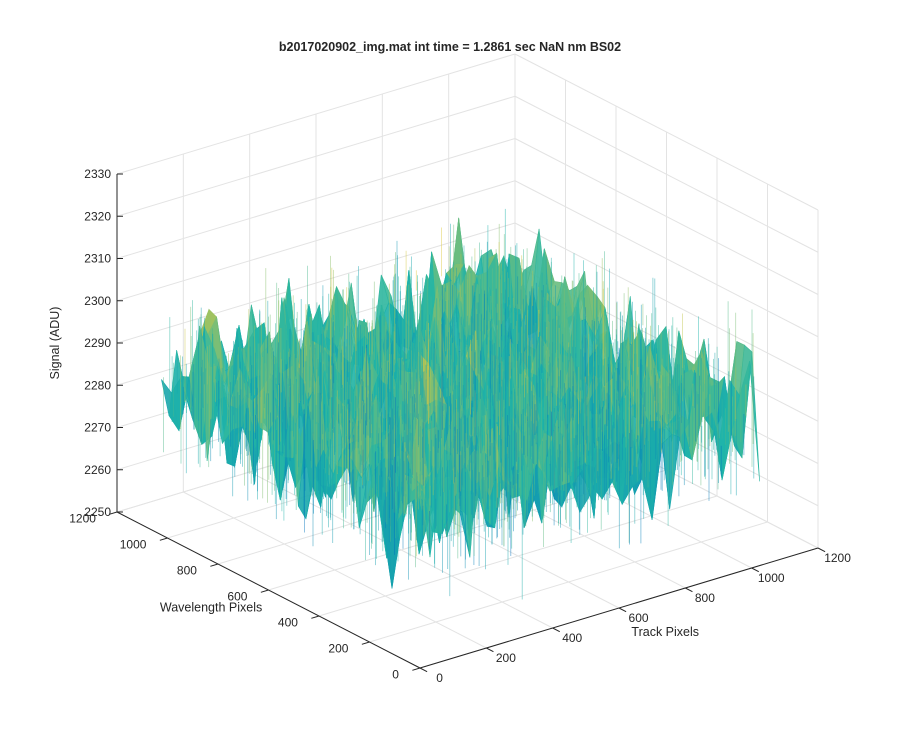  What do you see at coordinates (97, 385) in the screenshot?
I see `z-tick-label: 2280` at bounding box center [97, 385].